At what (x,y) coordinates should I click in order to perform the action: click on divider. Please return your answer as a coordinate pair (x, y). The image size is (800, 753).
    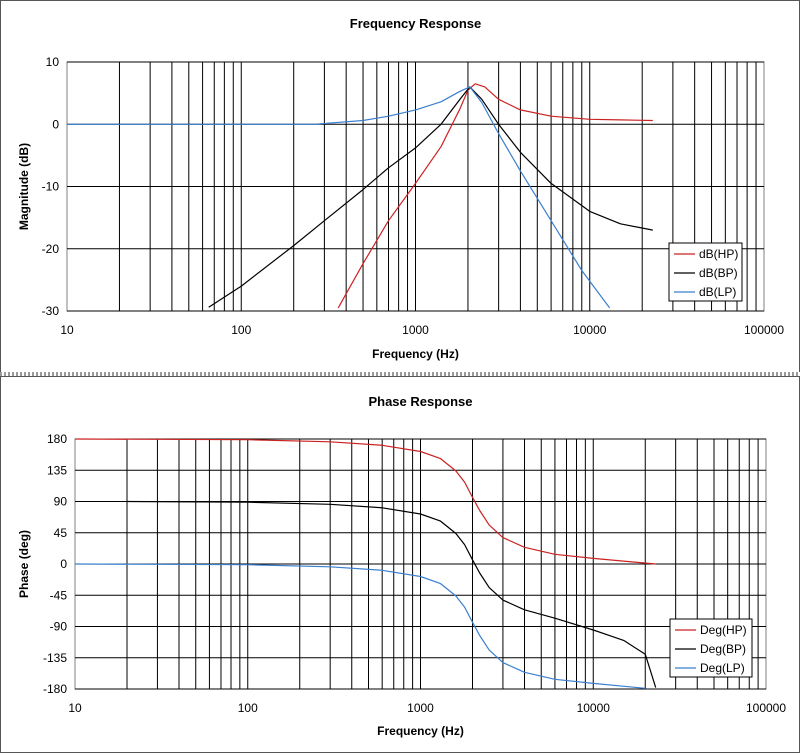
    Looking at the image, I should click on (400, 374).